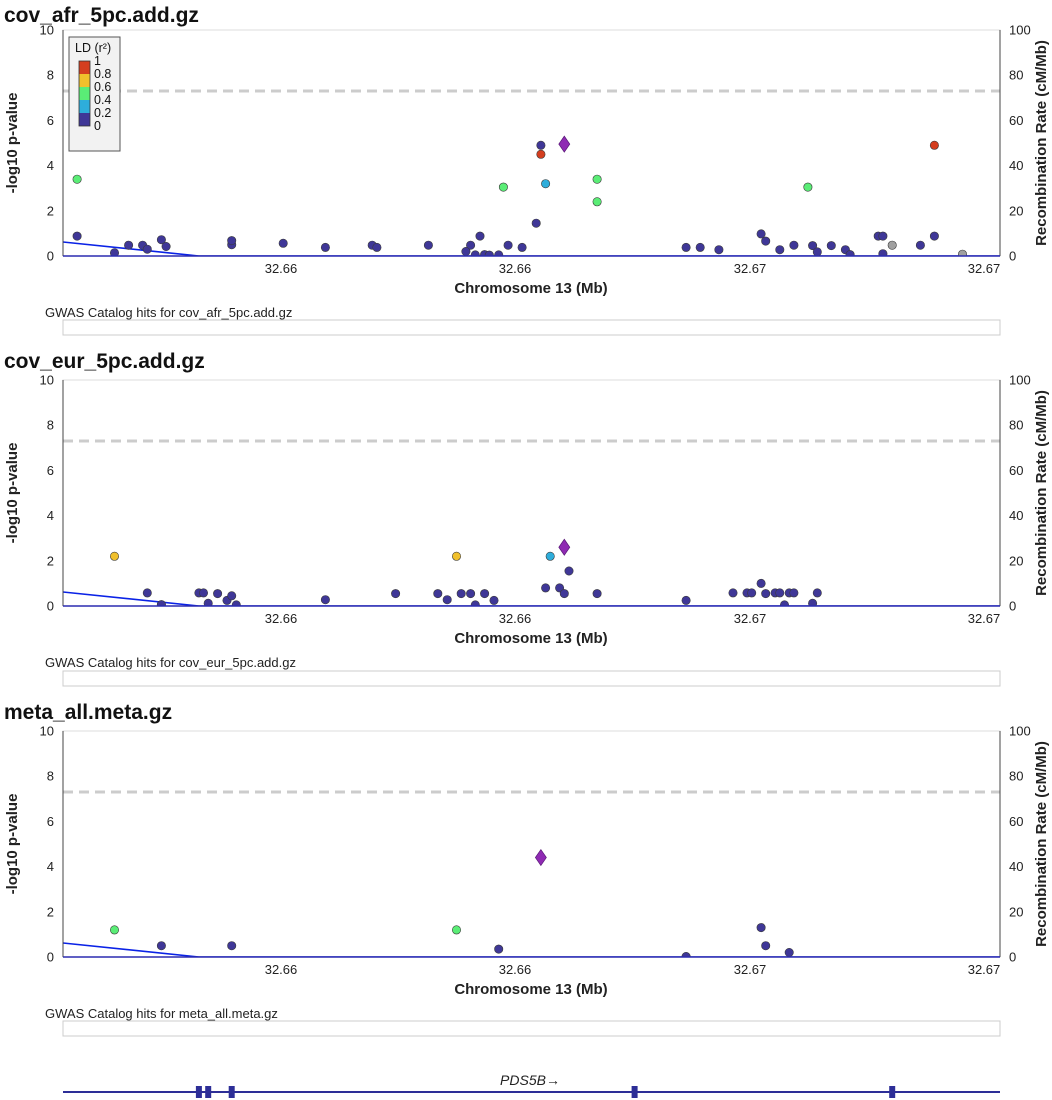 This screenshot has height=1100, width=1052. Describe the element at coordinates (94, 94) in the screenshot. I see `ld-legend: LD (r²) 1 0.8 0.6 0.4 0.2 0` at that location.